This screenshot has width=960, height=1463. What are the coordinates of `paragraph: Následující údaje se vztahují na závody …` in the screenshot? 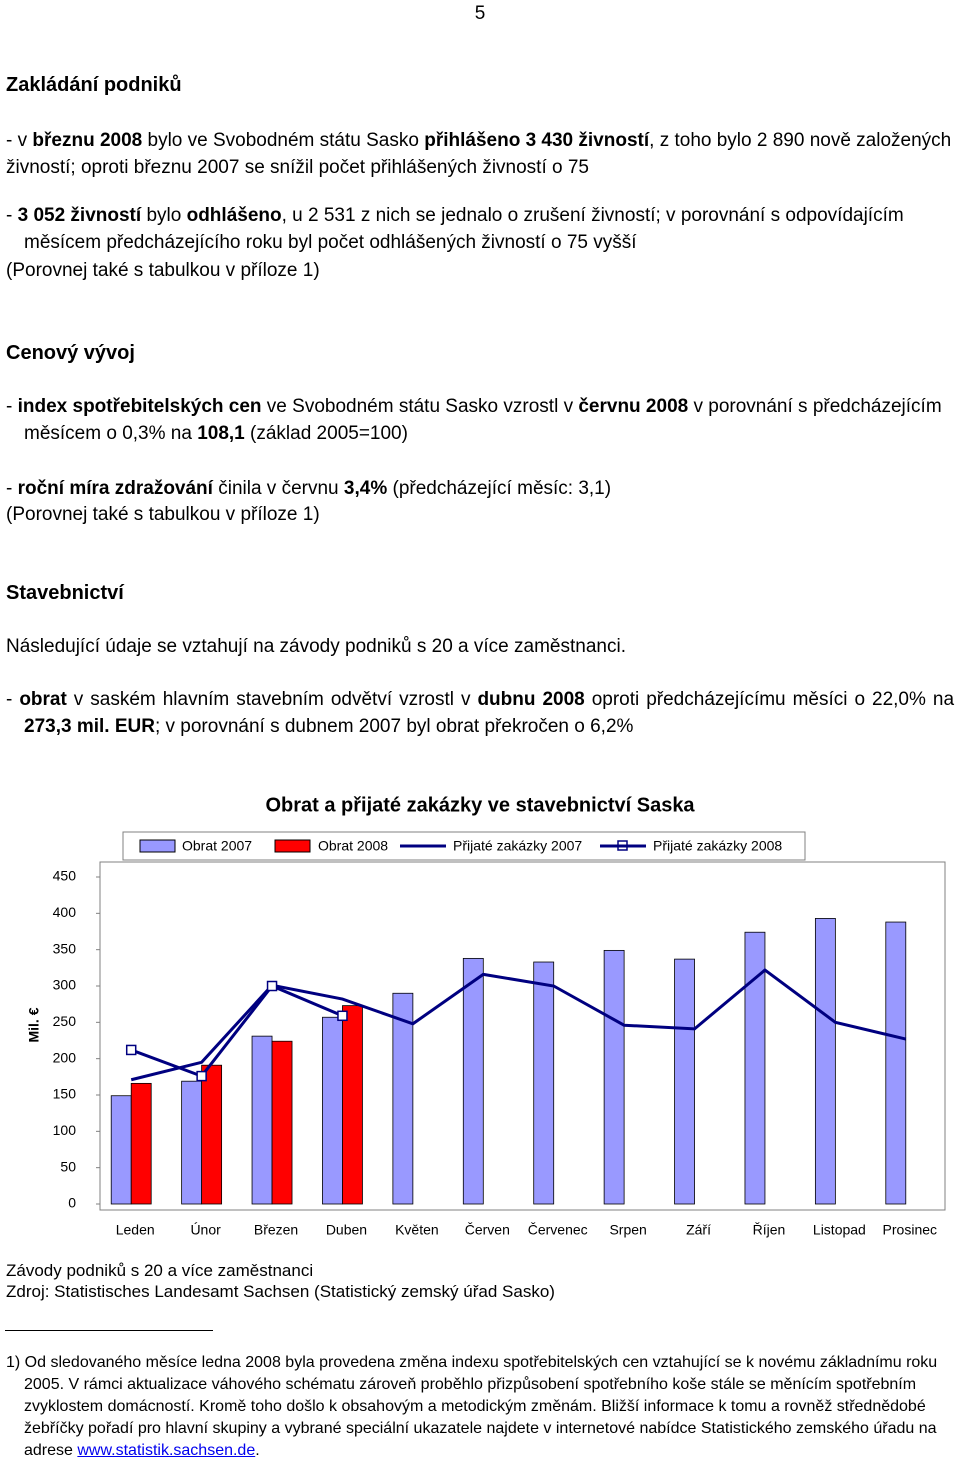 It's located at (480, 646).